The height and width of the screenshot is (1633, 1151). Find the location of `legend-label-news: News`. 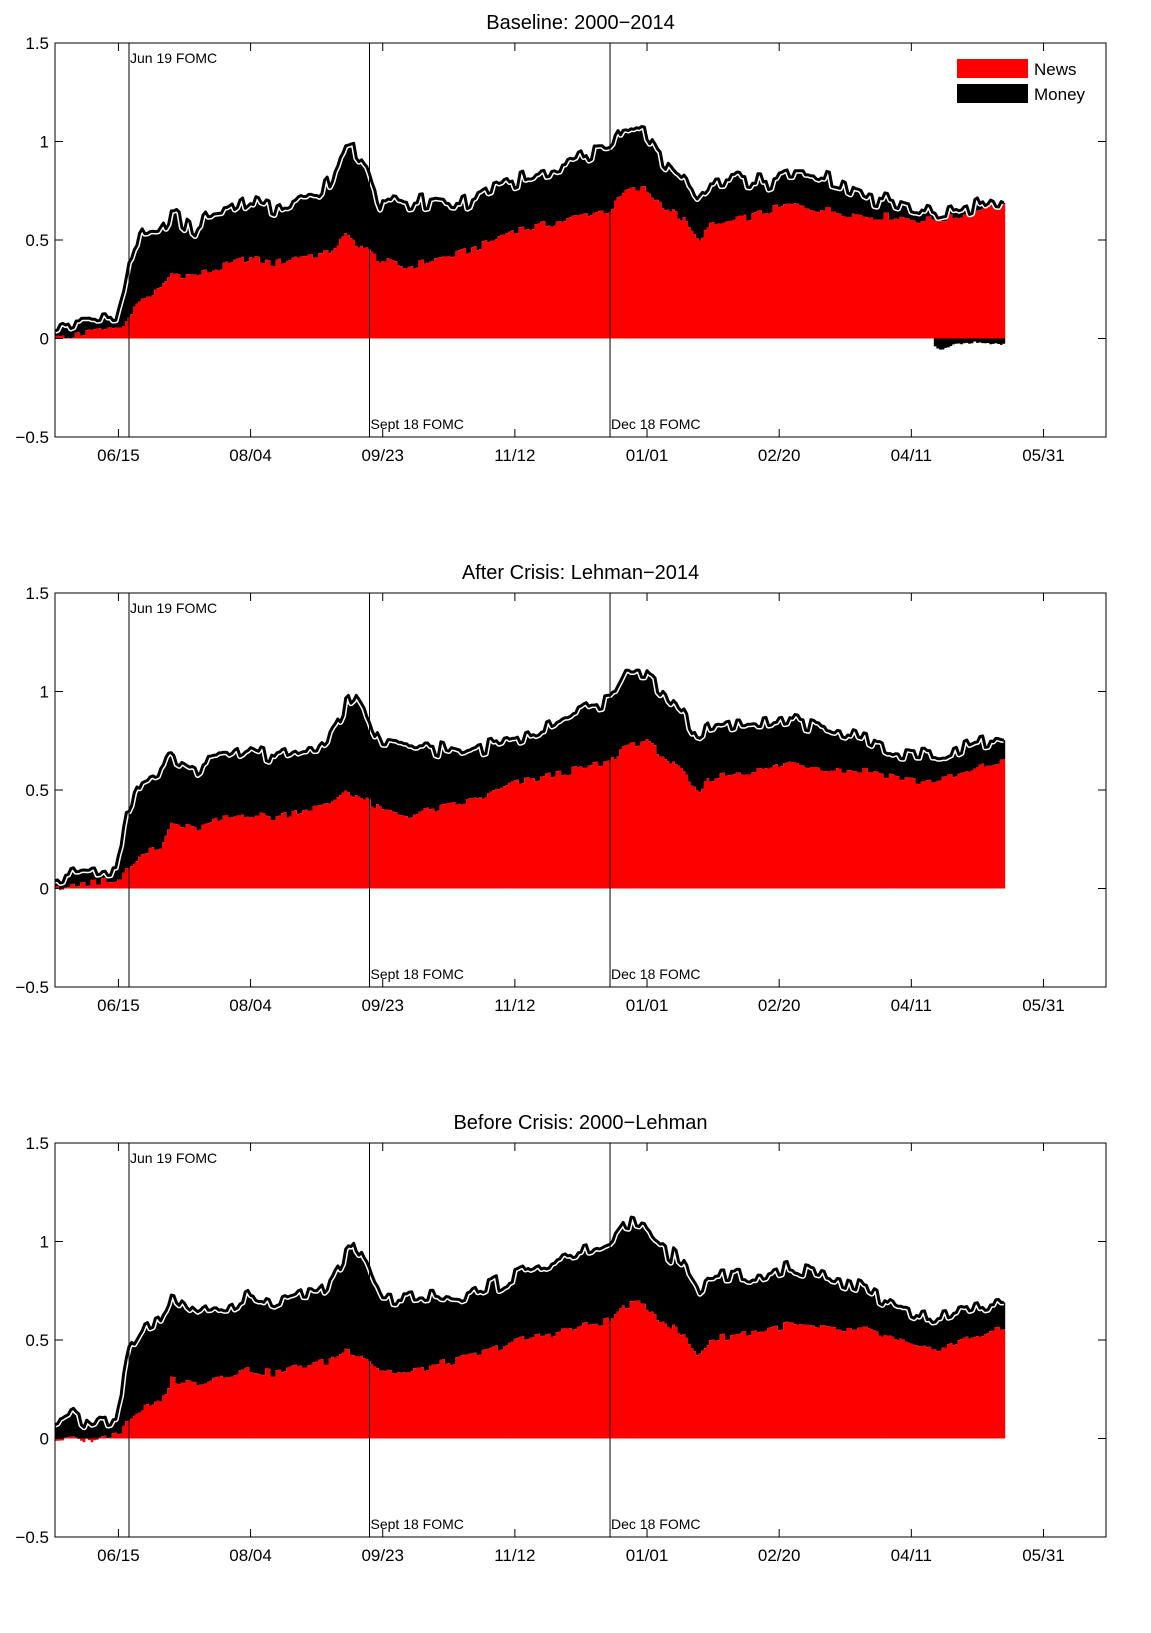

legend-label-news: News is located at coordinates (1055, 69).